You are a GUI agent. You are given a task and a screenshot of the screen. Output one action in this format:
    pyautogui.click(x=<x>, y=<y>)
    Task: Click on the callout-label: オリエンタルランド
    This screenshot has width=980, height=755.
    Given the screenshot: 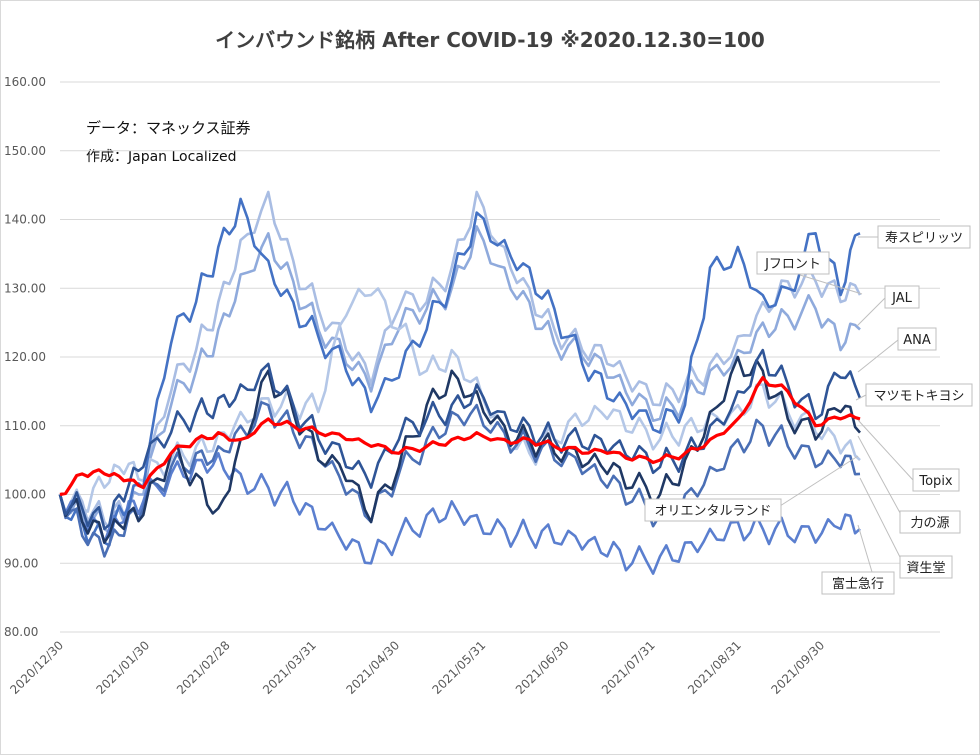 What is the action you would take?
    pyautogui.click(x=712, y=511)
    